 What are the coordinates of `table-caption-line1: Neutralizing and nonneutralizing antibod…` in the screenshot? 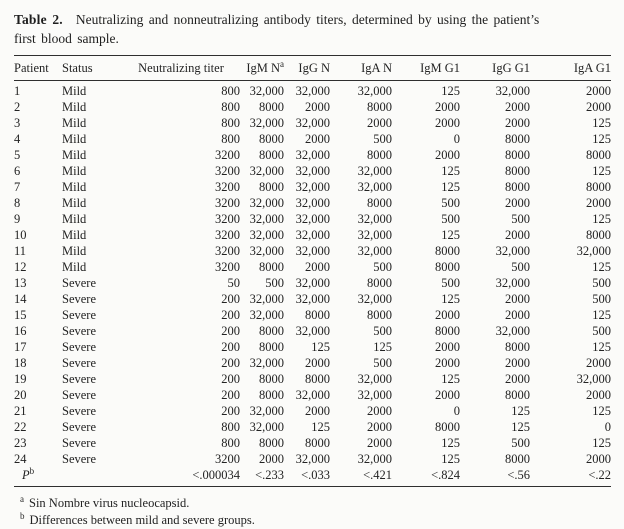 It's located at (307, 19).